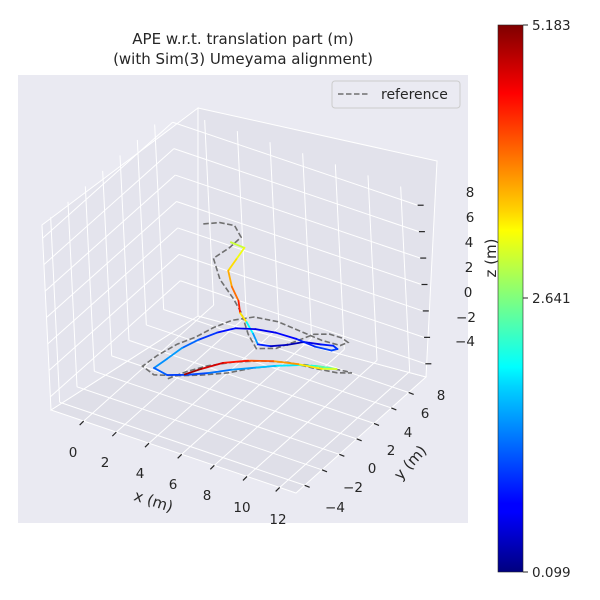 The height and width of the screenshot is (600, 600). What do you see at coordinates (140, 474) in the screenshot?
I see `x-tick-label: 4` at bounding box center [140, 474].